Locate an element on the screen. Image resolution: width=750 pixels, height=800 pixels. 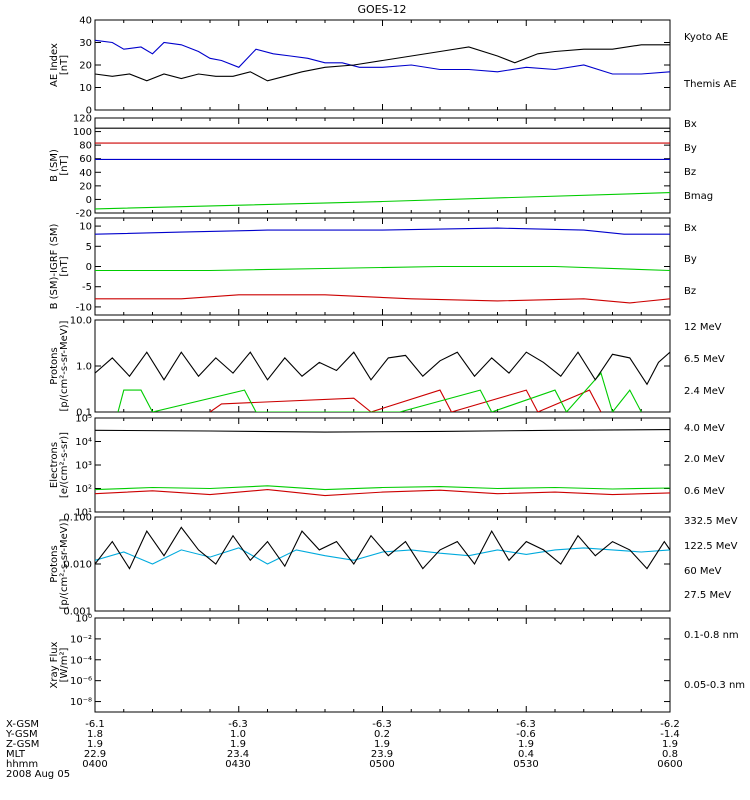
footer-row-label: MLT is located at coordinates (16, 754).